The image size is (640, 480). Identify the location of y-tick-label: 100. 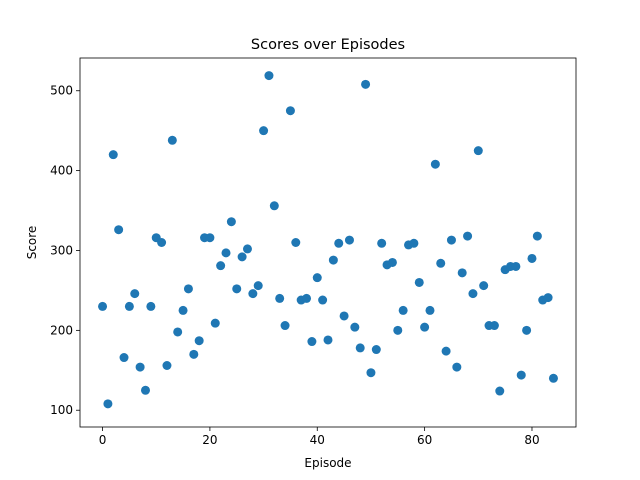
(61, 410).